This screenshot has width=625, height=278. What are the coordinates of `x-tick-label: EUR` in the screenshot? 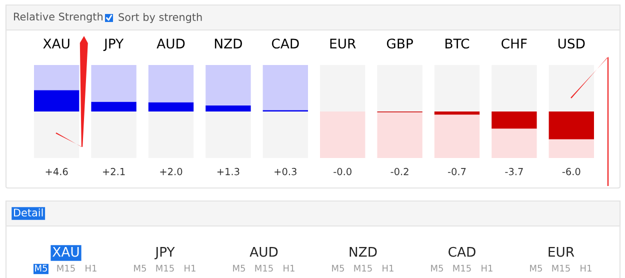 It's located at (343, 43).